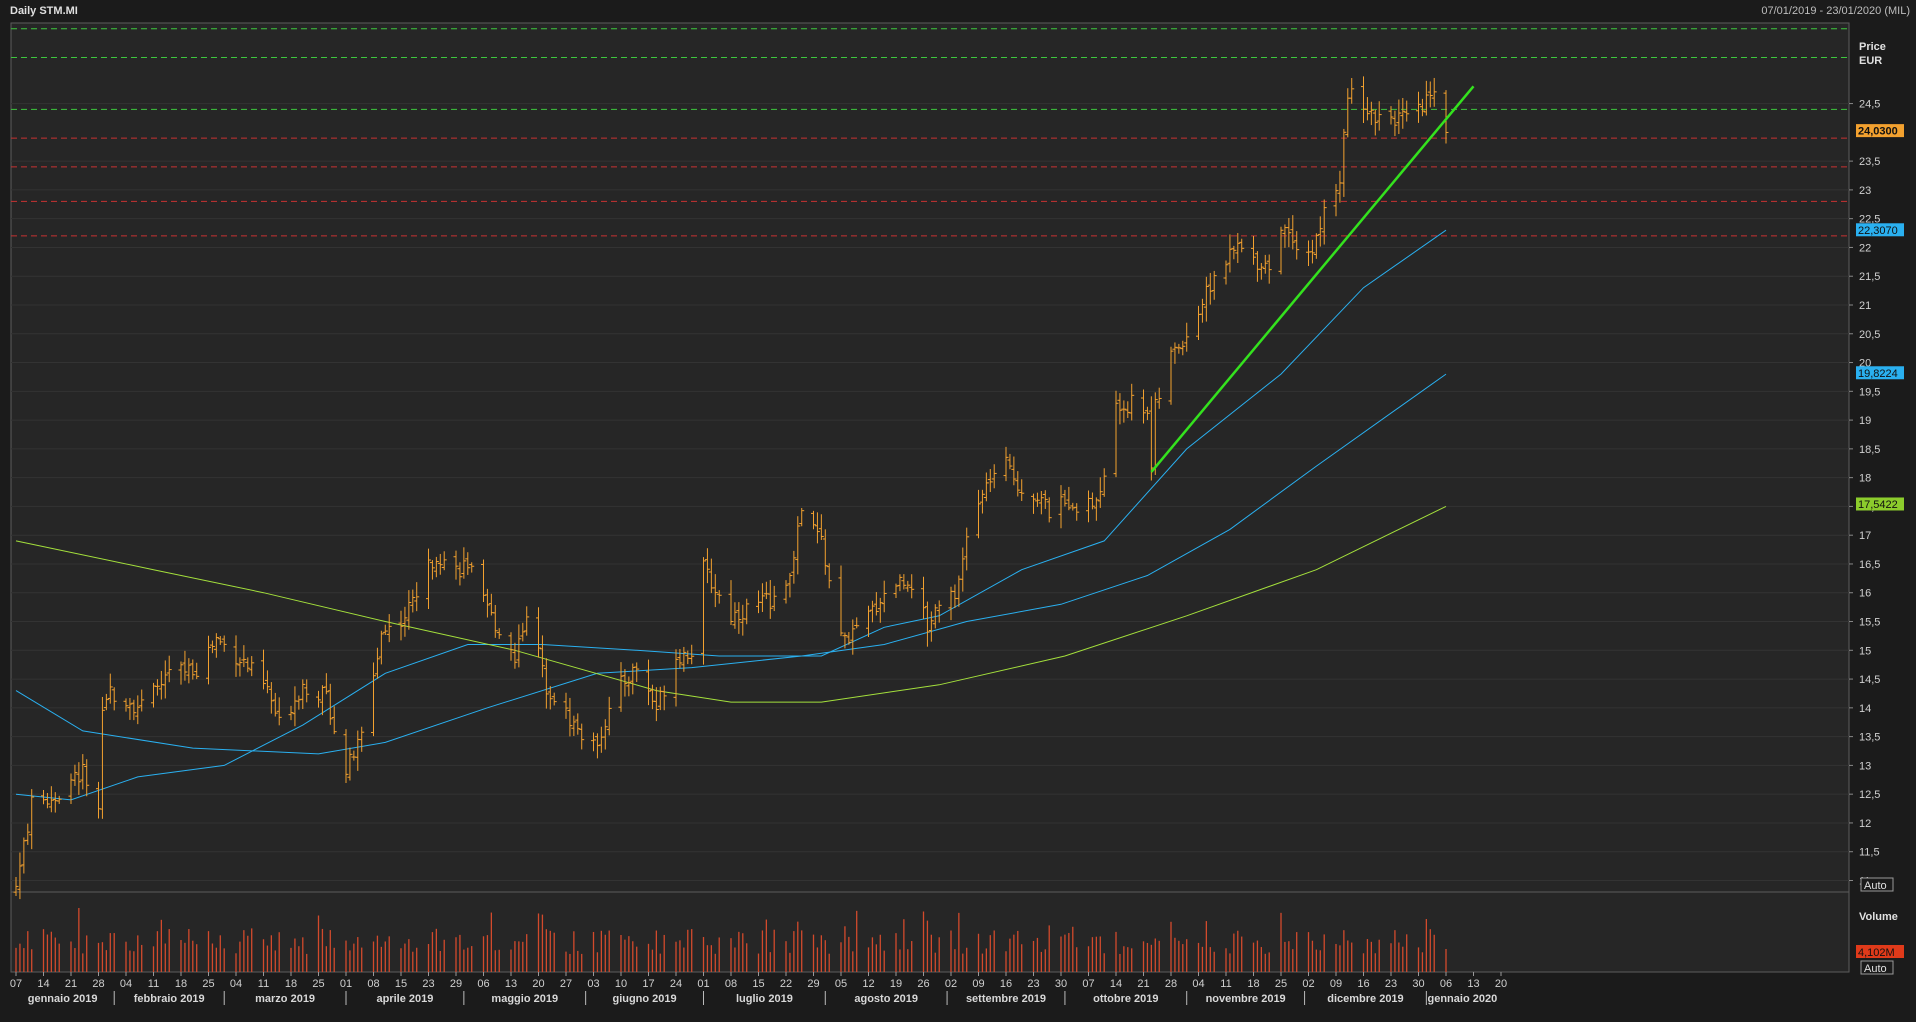 The width and height of the screenshot is (1916, 1022). Describe the element at coordinates (764, 999) in the screenshot. I see `x-month-label: luglio 2019` at that location.